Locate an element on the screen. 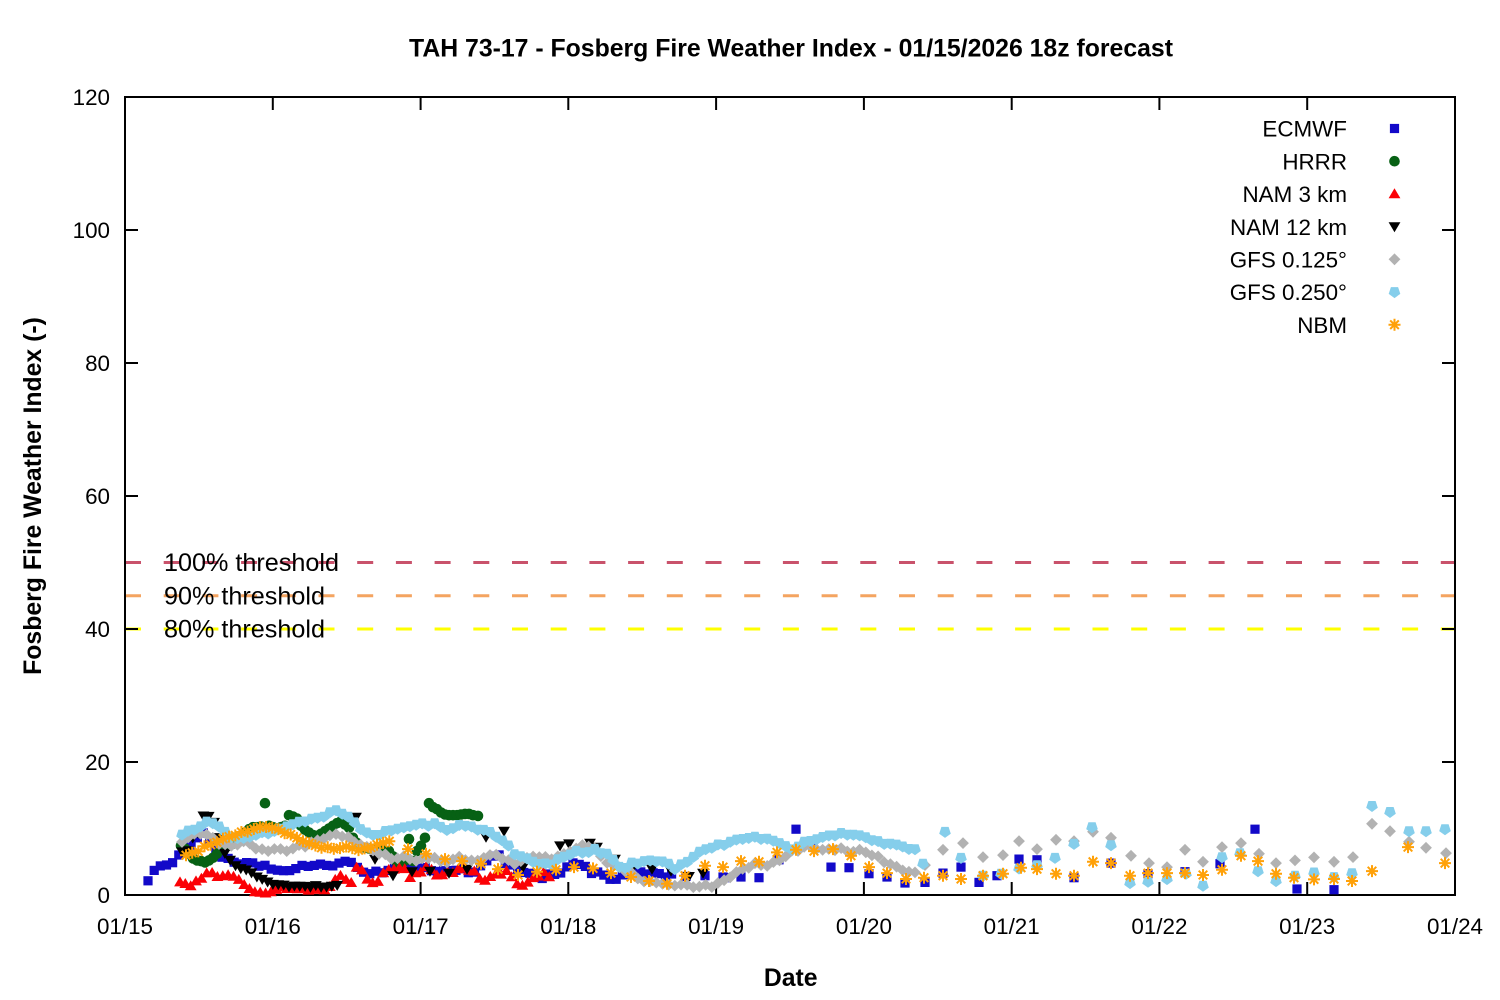  svg-text: NAM 12 km is located at coordinates (1288, 227).